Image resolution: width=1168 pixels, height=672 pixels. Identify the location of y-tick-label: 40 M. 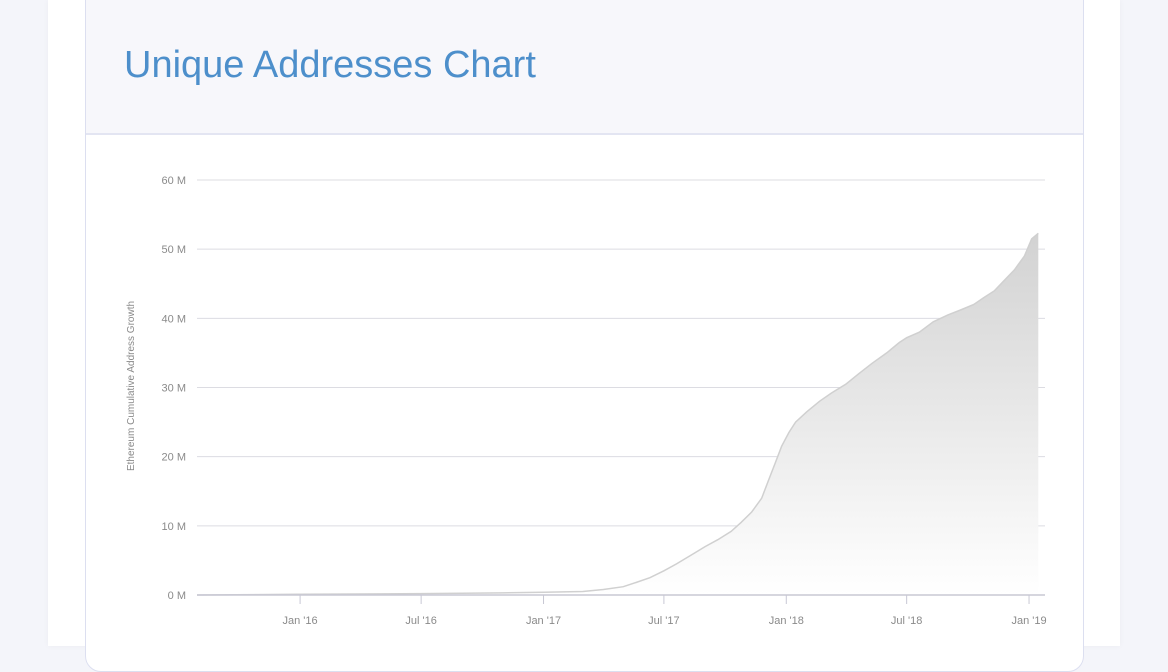
(174, 319).